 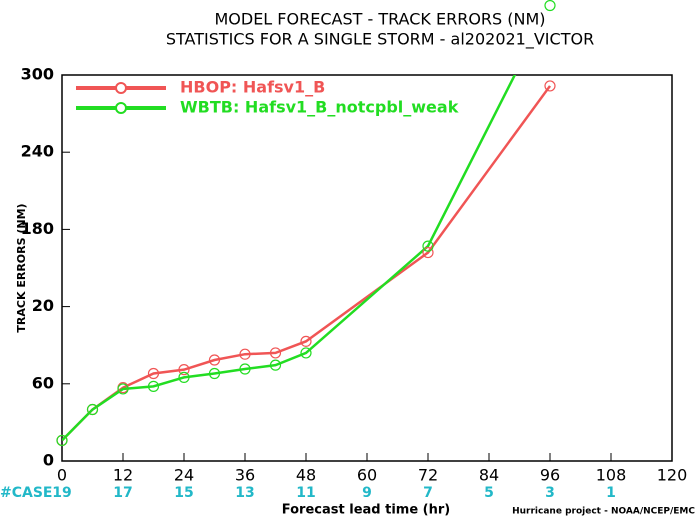 What do you see at coordinates (184, 475) in the screenshot?
I see `x-tick-label: 24` at bounding box center [184, 475].